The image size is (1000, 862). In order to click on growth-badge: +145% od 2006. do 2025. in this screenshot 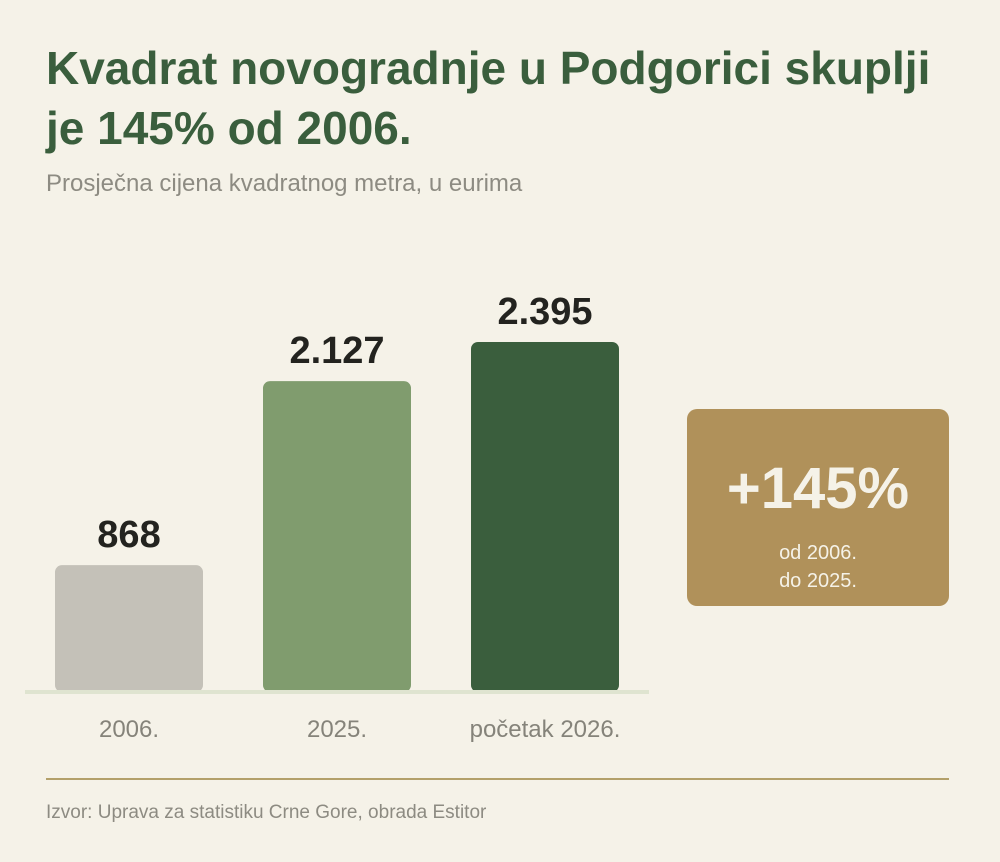, I will do `click(818, 507)`.